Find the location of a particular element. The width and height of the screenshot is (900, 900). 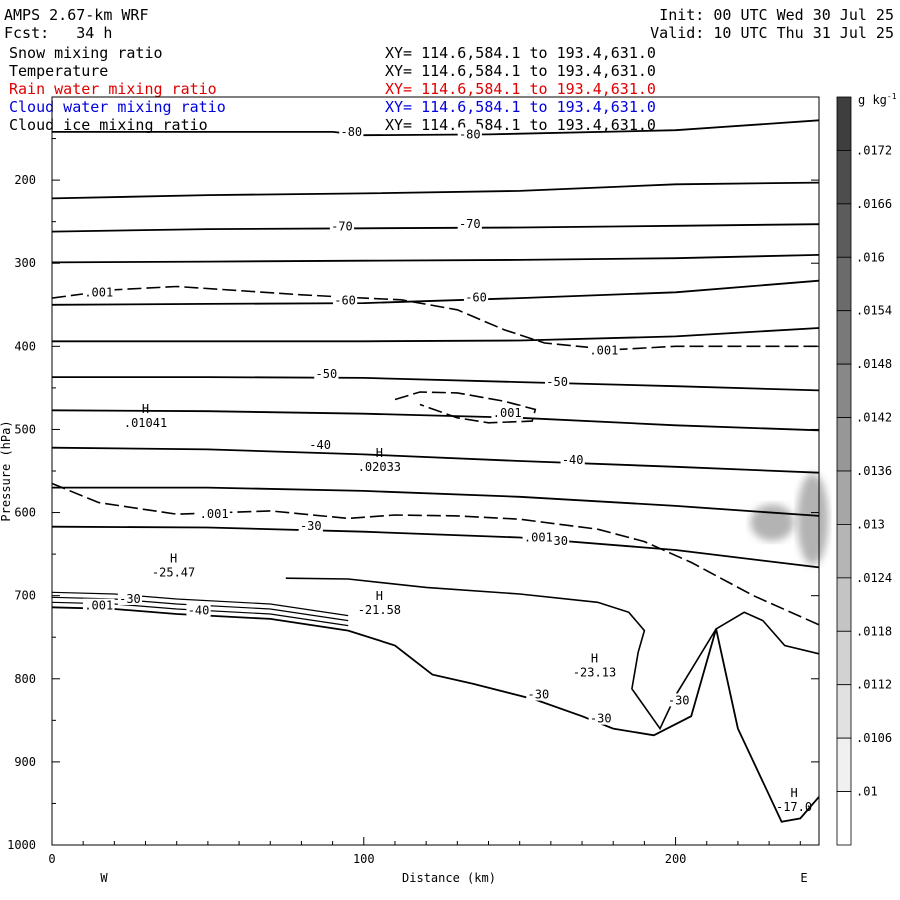

y-tick-label: 400 is located at coordinates (25, 346).